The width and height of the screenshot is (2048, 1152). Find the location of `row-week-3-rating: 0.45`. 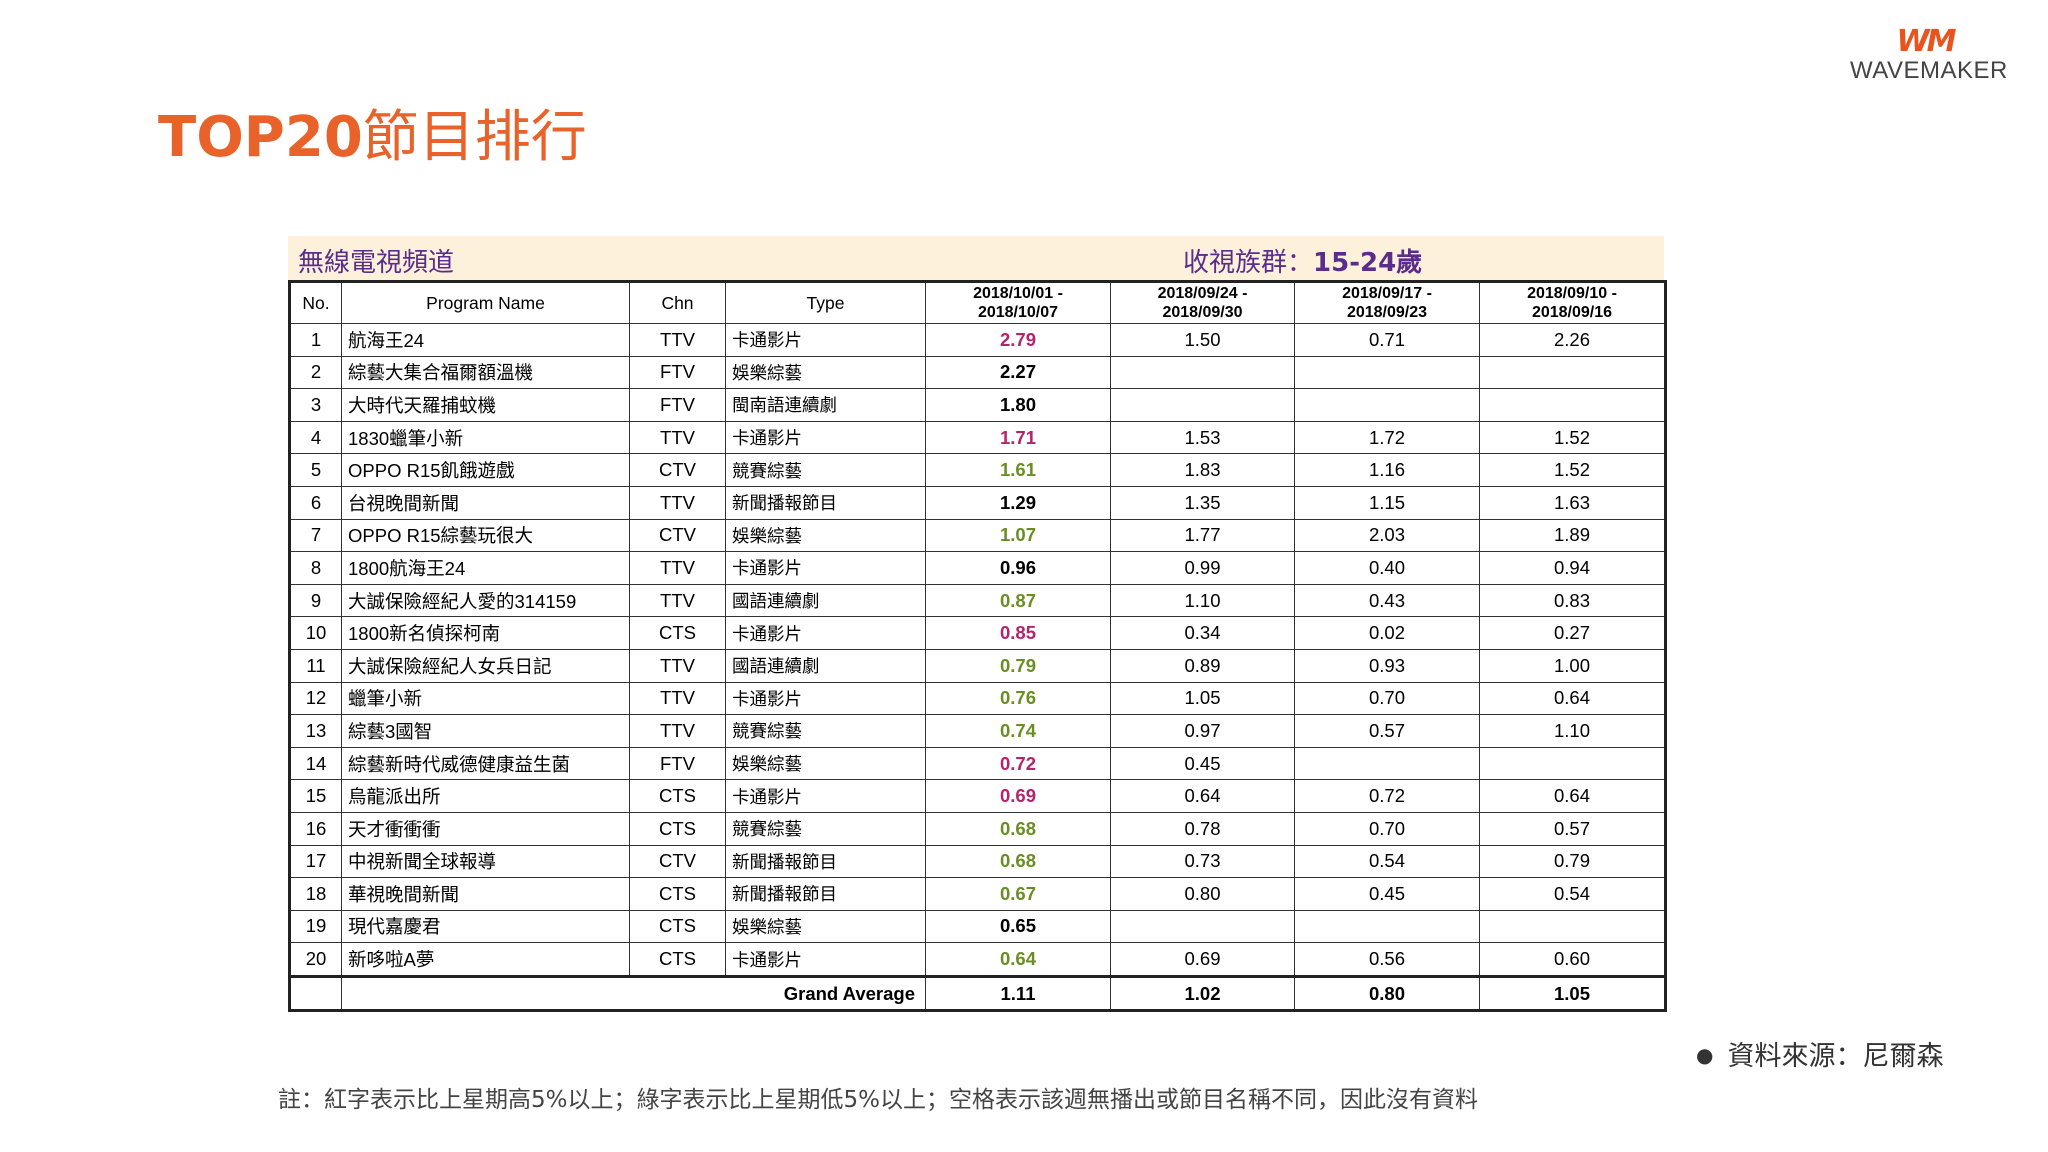

row-week-3-rating: 0.45 is located at coordinates (1387, 894).